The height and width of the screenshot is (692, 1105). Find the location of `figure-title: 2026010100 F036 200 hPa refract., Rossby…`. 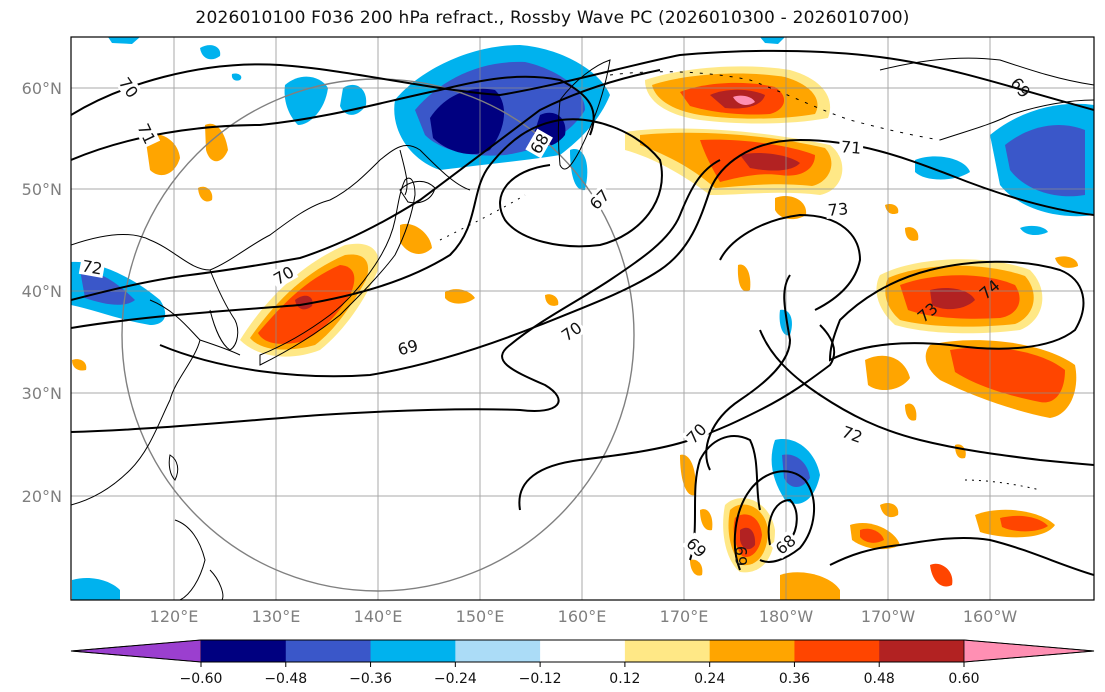

figure-title: 2026010100 F036 200 hPa refract., Rossby… is located at coordinates (552, 18).